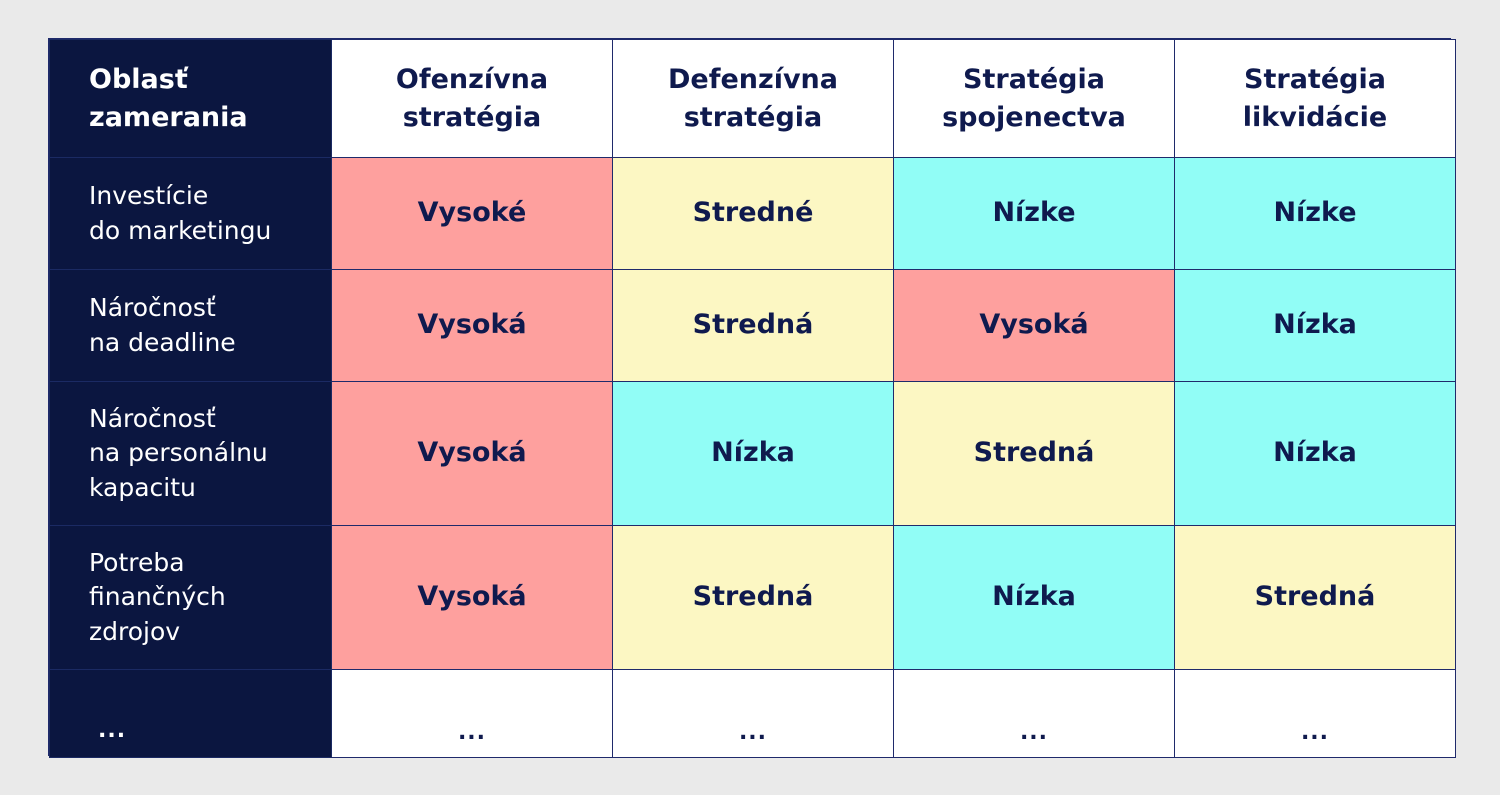 The image size is (1500, 795). I want to click on header-liquidation-strategy: Stratégia likvidácie, so click(1315, 98).